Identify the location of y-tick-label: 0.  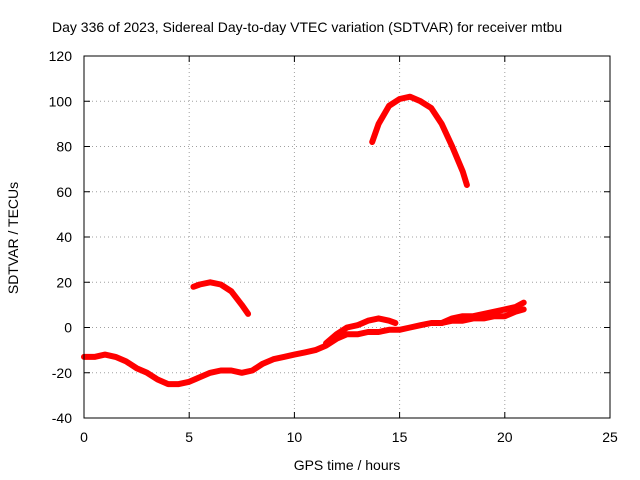
(68, 328).